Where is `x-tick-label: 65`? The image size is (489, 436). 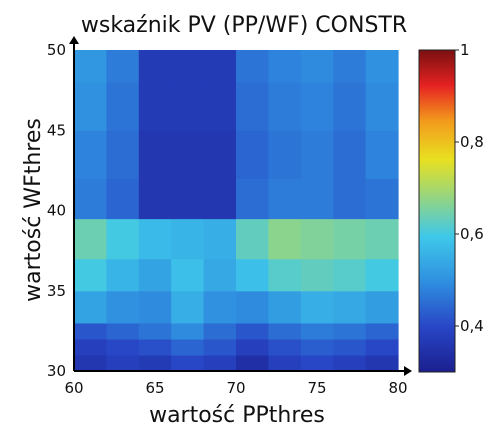 x-tick-label: 65 is located at coordinates (154, 388).